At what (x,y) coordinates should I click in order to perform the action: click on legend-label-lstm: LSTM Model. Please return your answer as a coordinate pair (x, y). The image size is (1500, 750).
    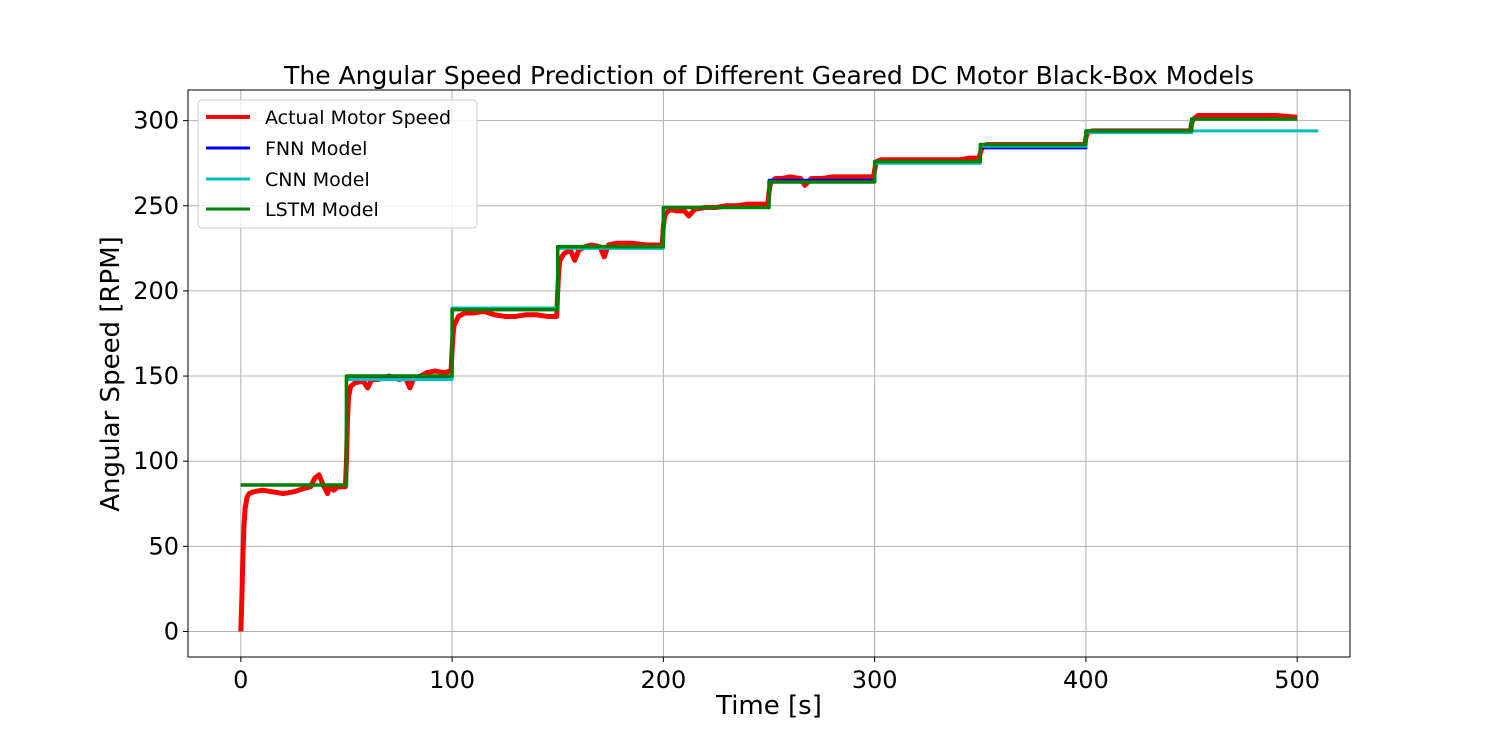
    Looking at the image, I should click on (322, 210).